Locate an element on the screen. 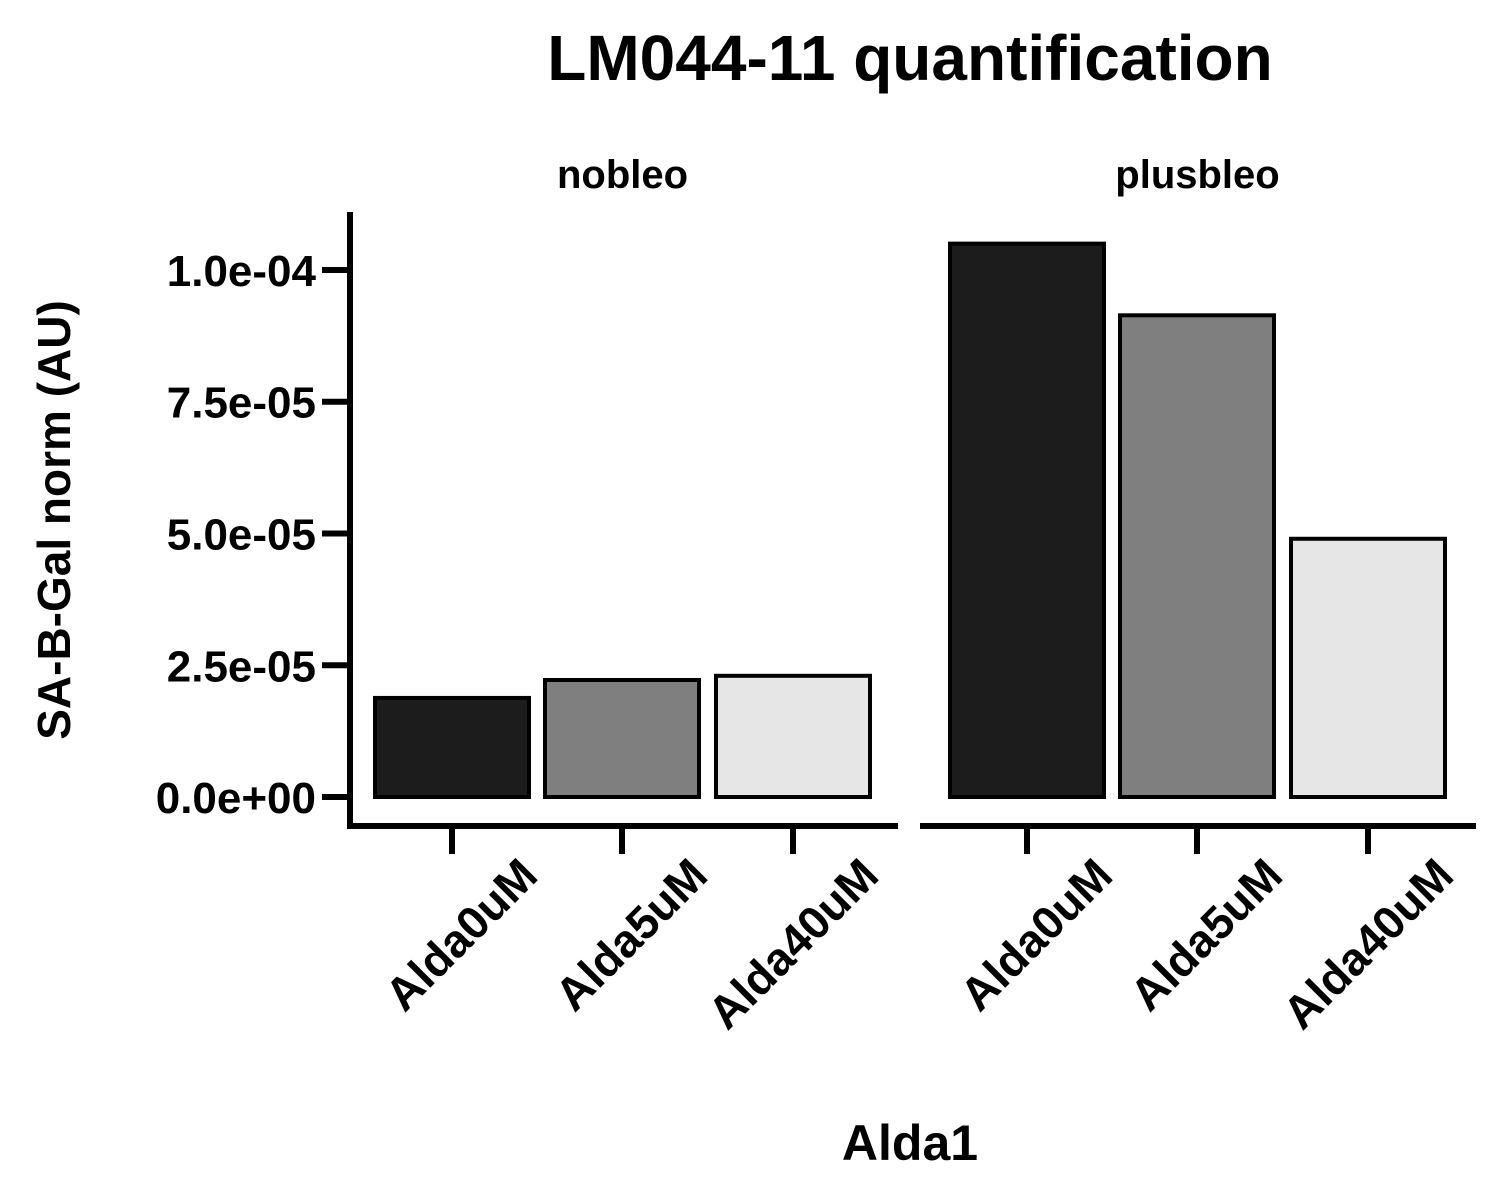  chart-title: LM044-11 quantification is located at coordinates (909, 58).